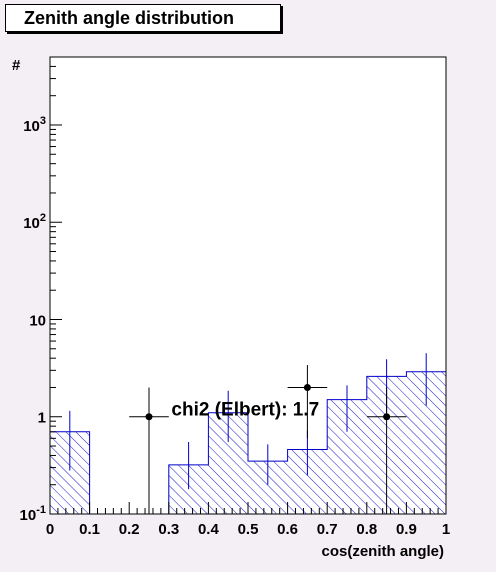 Image resolution: width=496 pixels, height=572 pixels. I want to click on x-tick-label: 0.1, so click(89, 529).